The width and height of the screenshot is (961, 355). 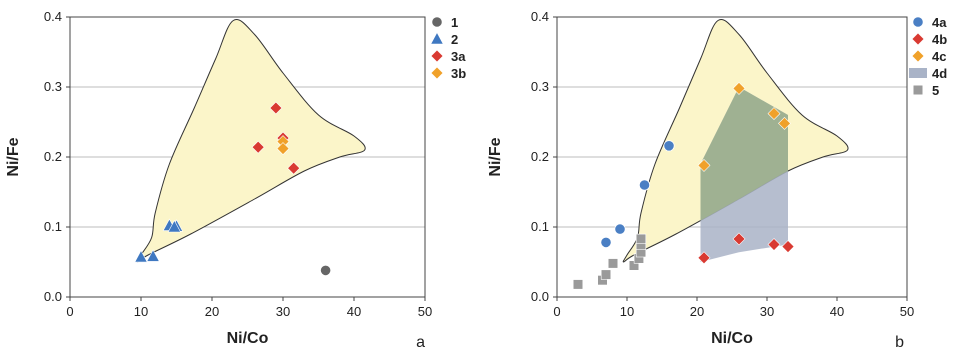 What do you see at coordinates (939, 39) in the screenshot?
I see `legend-label-4b: 4b` at bounding box center [939, 39].